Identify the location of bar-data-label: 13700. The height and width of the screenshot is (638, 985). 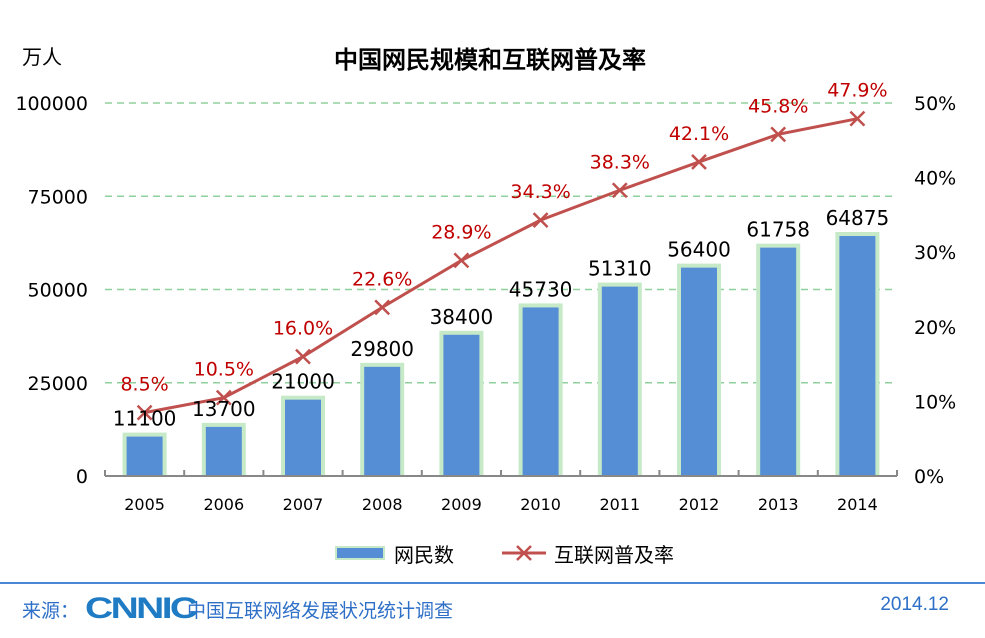
(224, 409).